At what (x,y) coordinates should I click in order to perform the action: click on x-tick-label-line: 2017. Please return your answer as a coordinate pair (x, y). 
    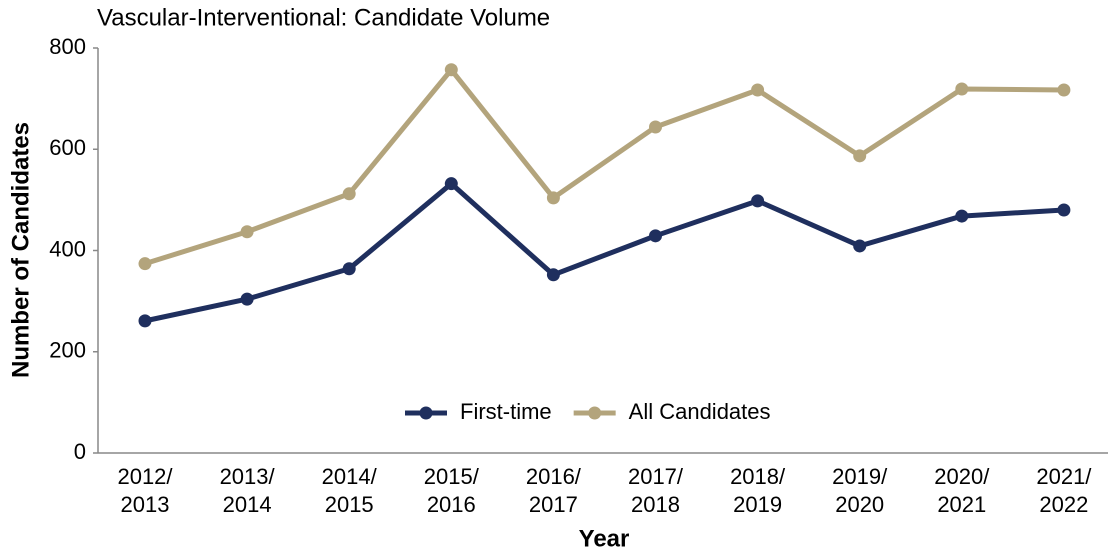
    Looking at the image, I should click on (553, 504).